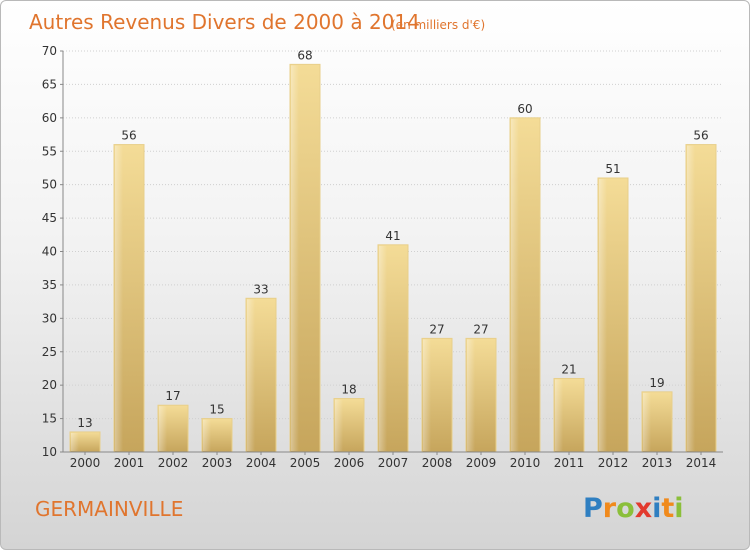  What do you see at coordinates (85, 463) in the screenshot?
I see `x-tick-label: 2000` at bounding box center [85, 463].